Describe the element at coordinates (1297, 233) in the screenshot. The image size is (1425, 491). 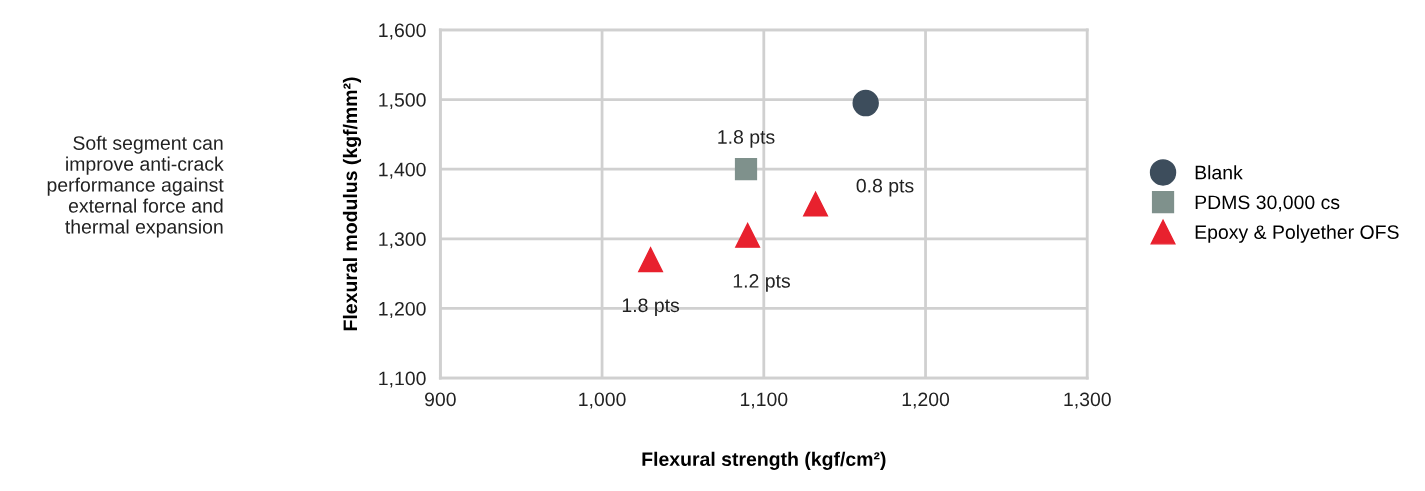
I see `legend-label: Epoxy & Polyether OFS` at that location.